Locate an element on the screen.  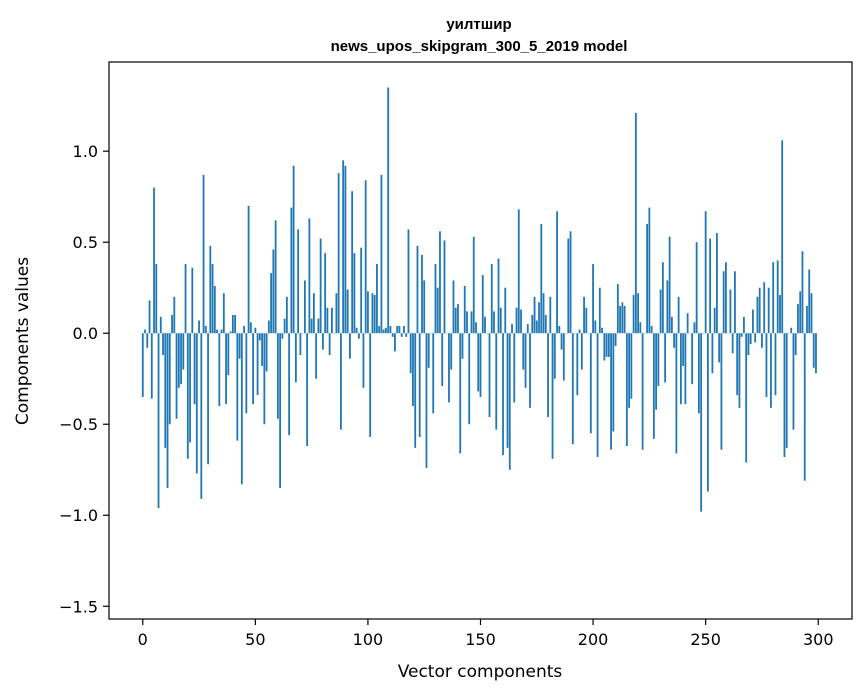
y-tick-label: 1.0 is located at coordinates (85, 151).